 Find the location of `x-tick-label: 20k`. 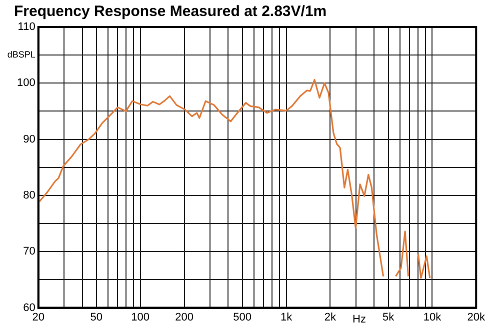

x-tick-label: 20k is located at coordinates (476, 317).